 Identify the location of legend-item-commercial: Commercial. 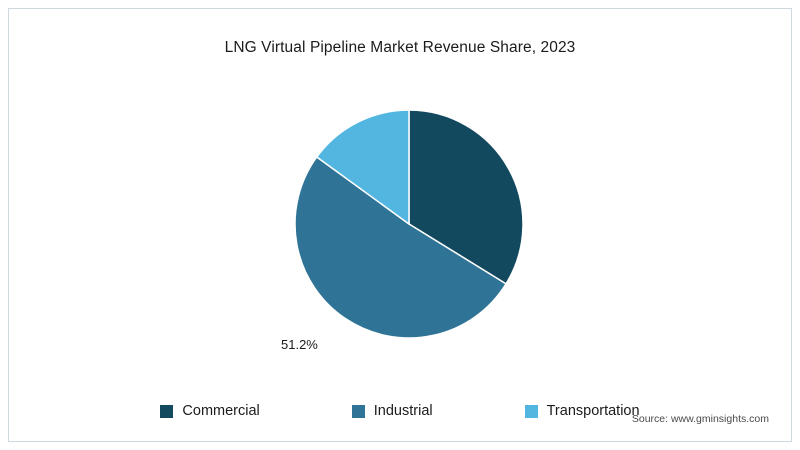
(210, 411).